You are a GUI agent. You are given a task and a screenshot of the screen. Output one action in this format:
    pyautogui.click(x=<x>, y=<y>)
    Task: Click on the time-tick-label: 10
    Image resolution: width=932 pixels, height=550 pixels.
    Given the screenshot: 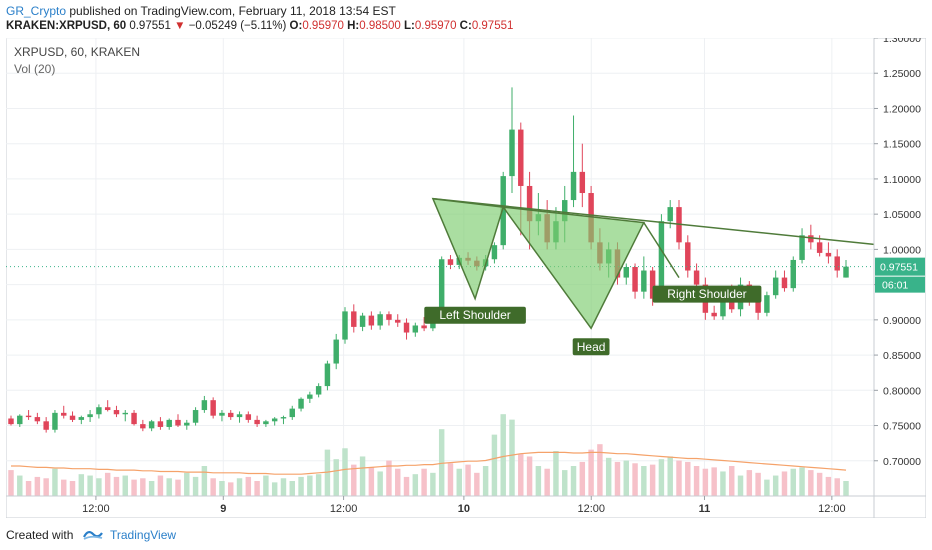 What is the action you would take?
    pyautogui.click(x=464, y=509)
    